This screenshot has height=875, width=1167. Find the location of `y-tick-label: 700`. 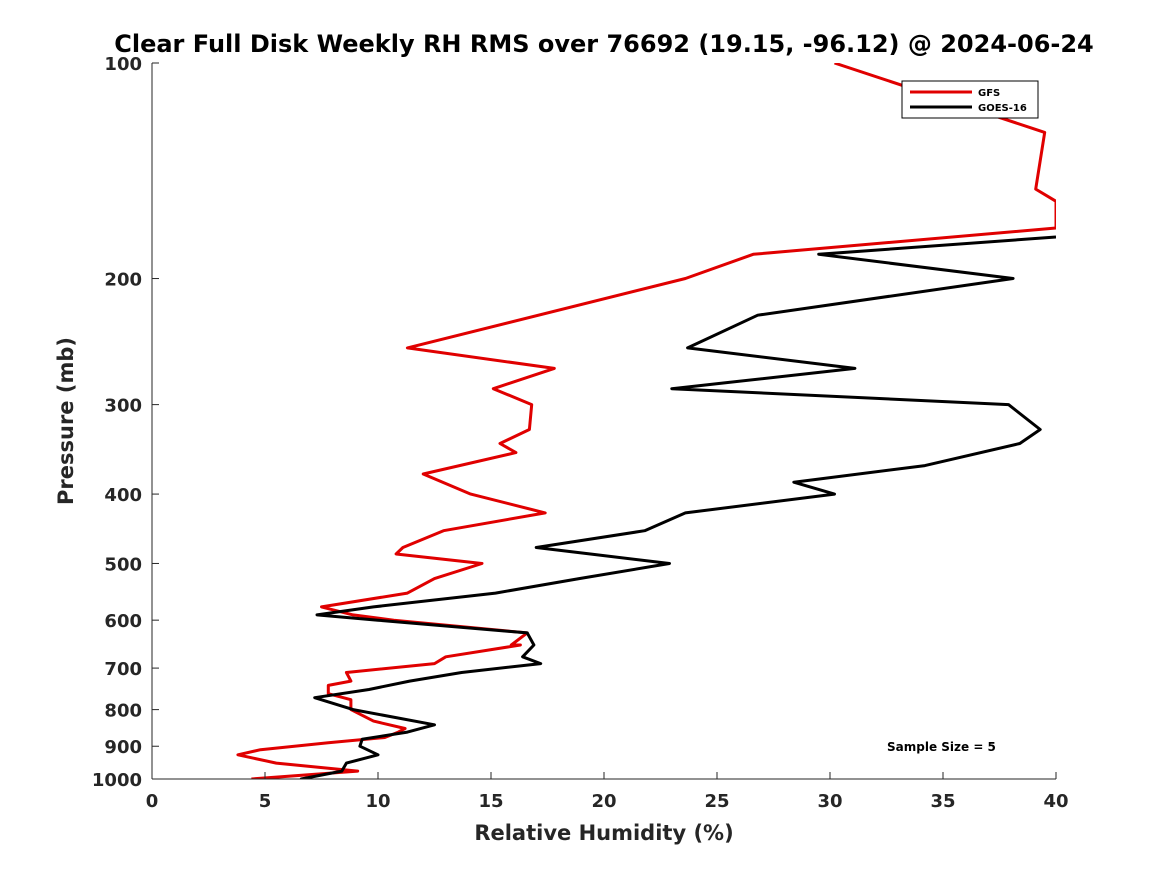

y-tick-label: 700 is located at coordinates (123, 669).